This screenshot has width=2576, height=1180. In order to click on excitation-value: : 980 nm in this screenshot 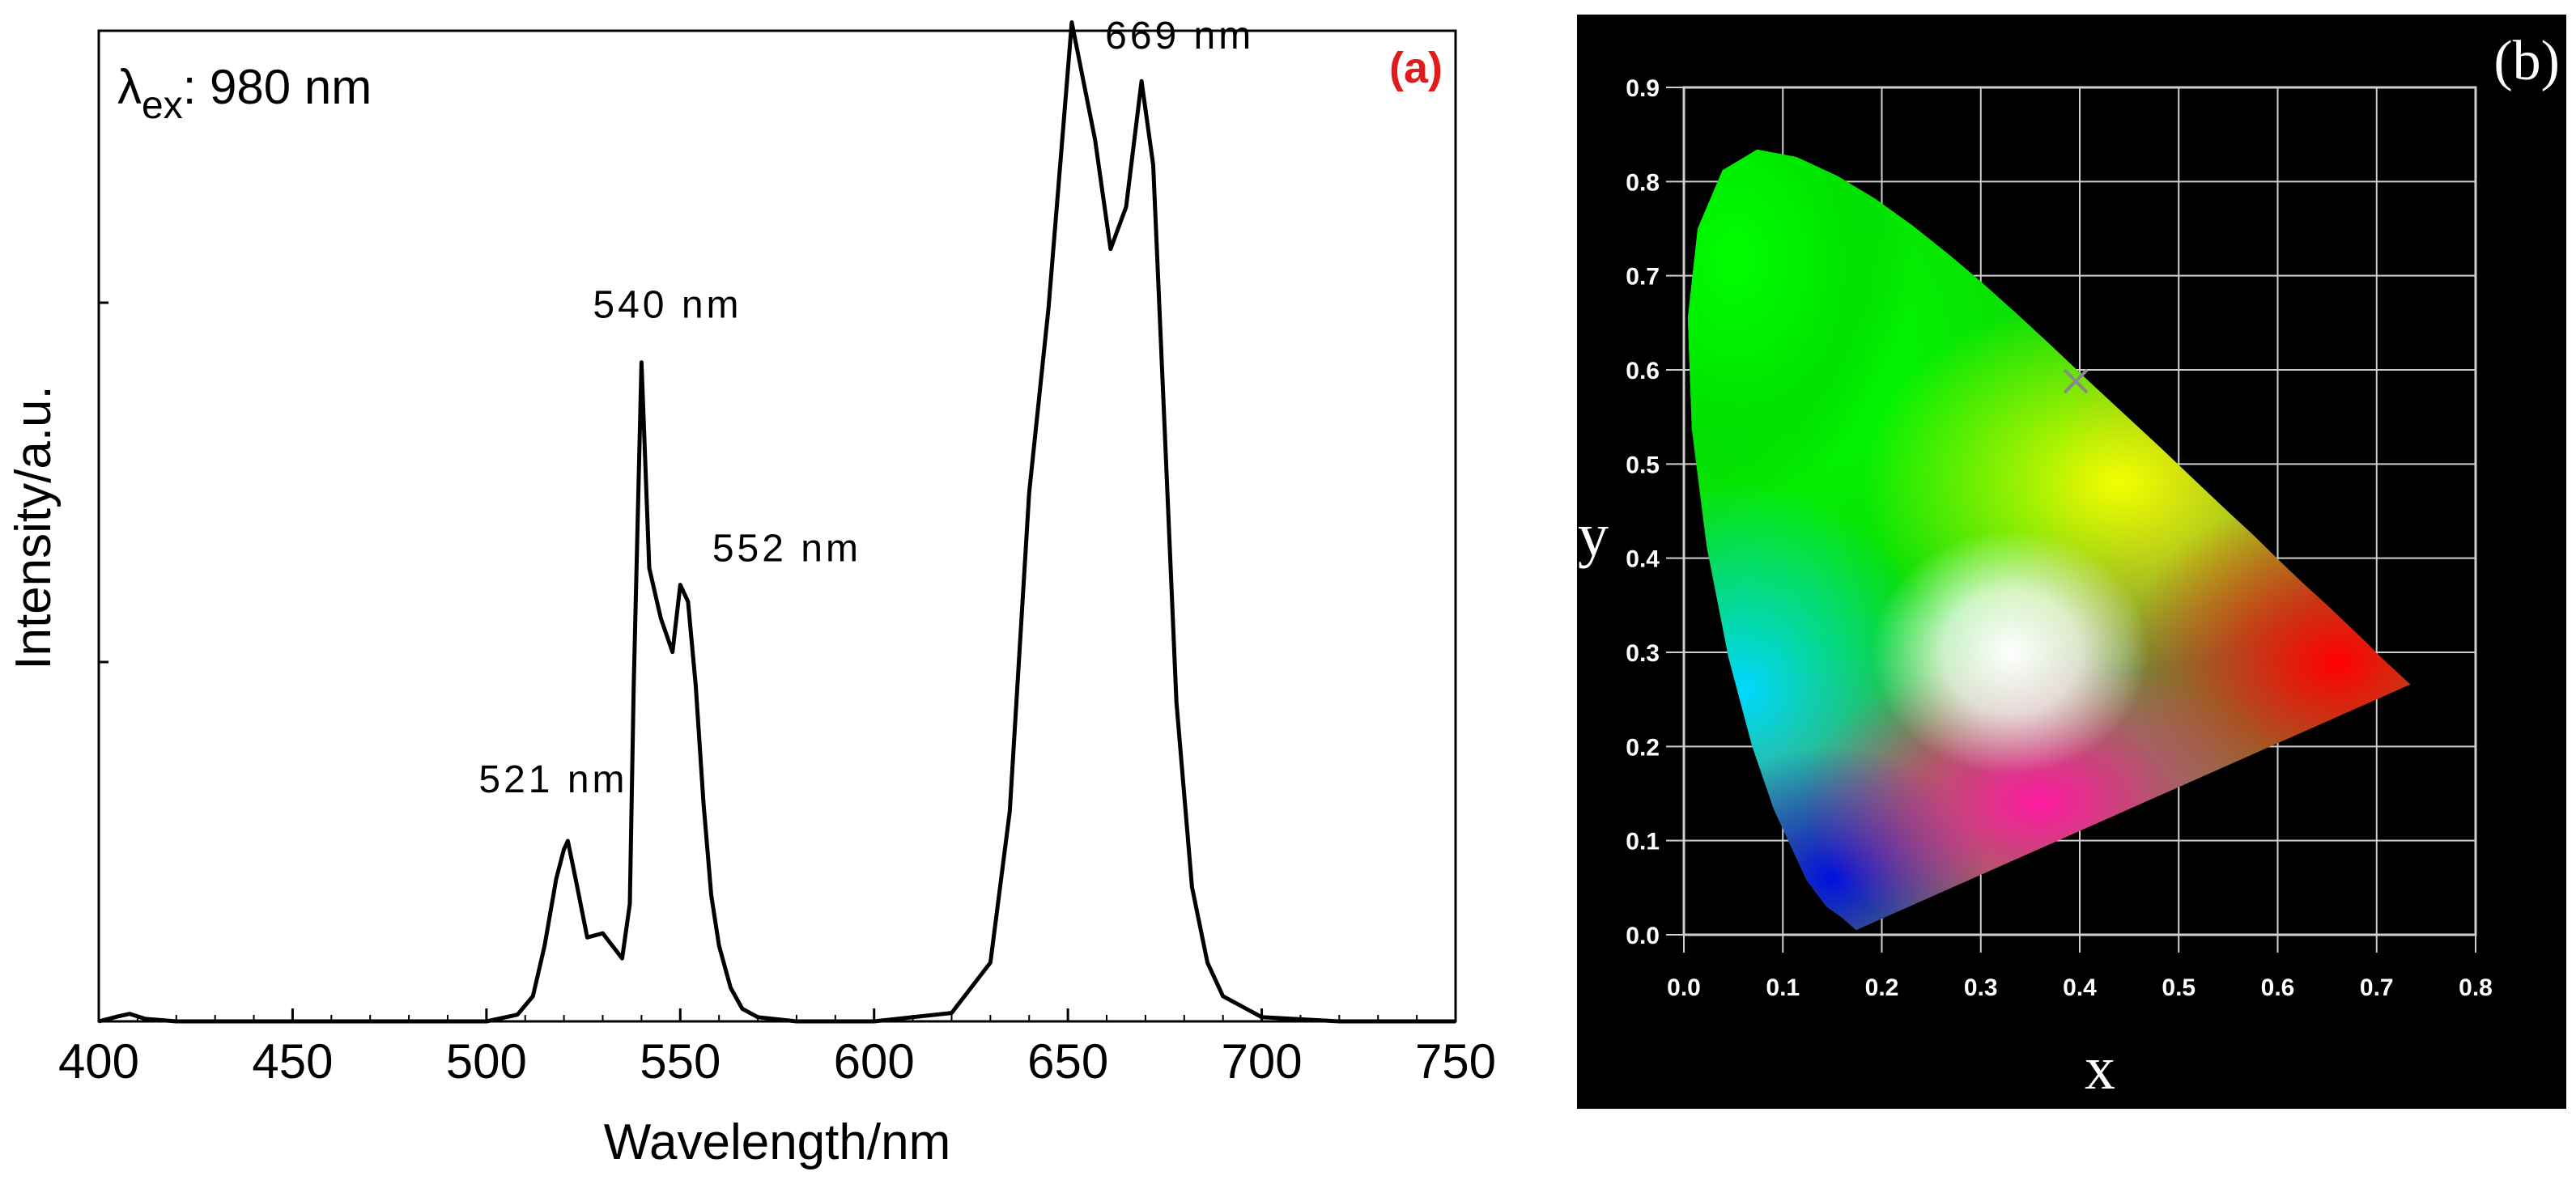, I will do `click(277, 87)`.